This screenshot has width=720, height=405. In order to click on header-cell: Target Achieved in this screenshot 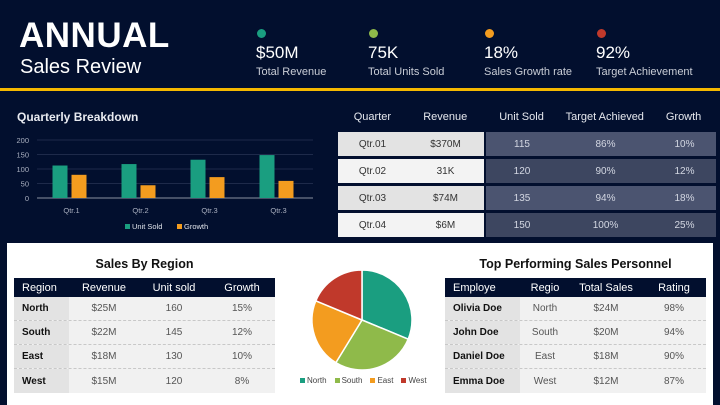, I will do `click(604, 117)`.